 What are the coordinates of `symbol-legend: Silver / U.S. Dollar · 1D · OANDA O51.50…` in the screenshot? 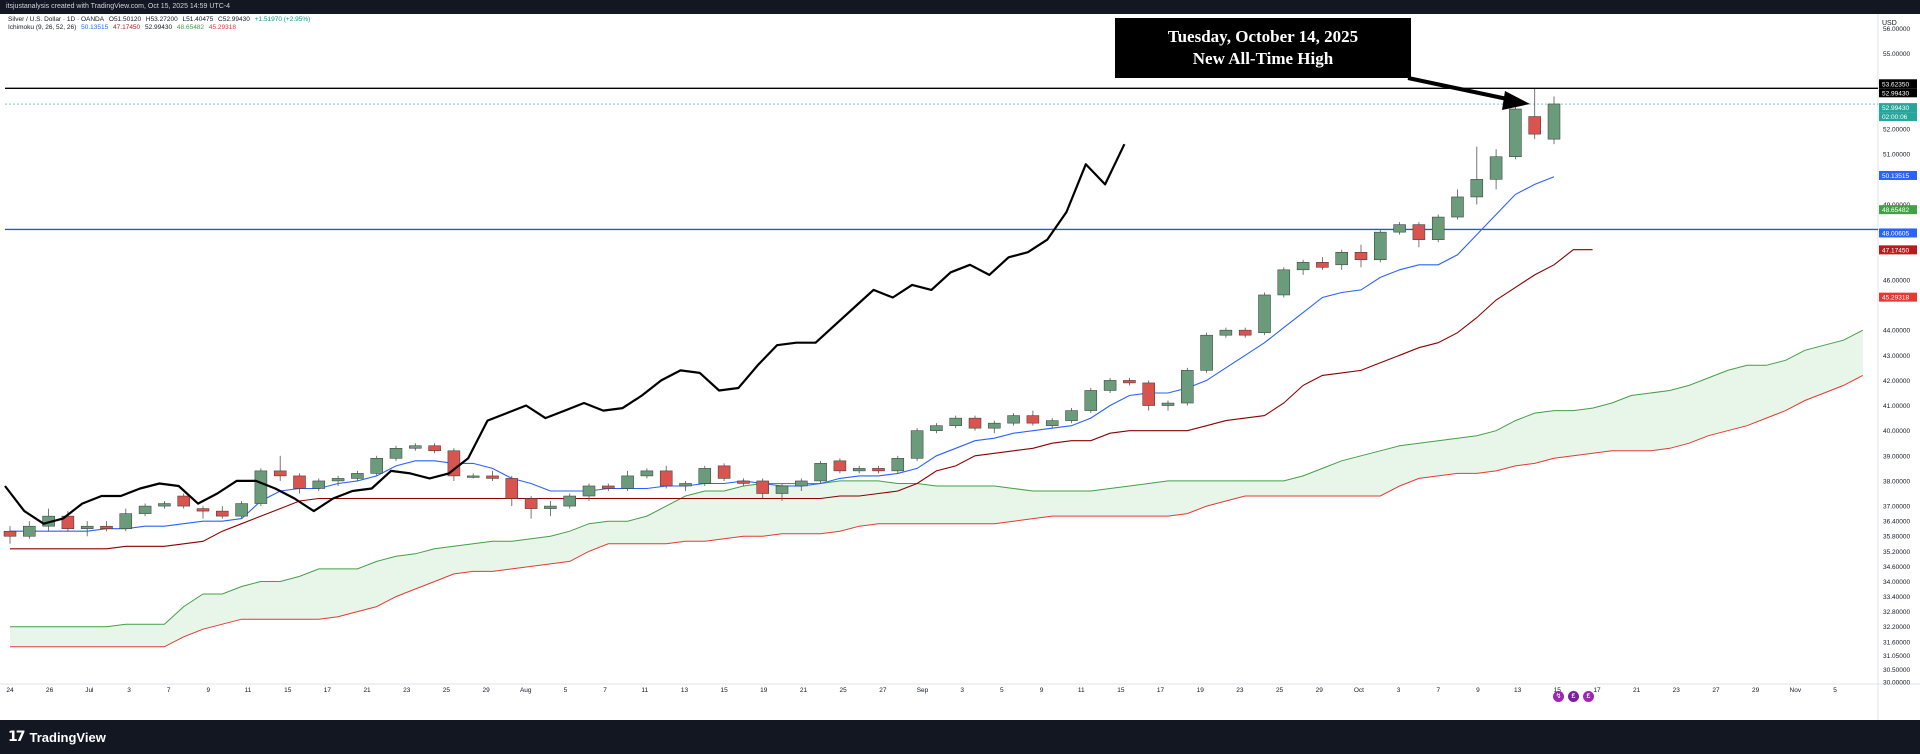 It's located at (160, 19).